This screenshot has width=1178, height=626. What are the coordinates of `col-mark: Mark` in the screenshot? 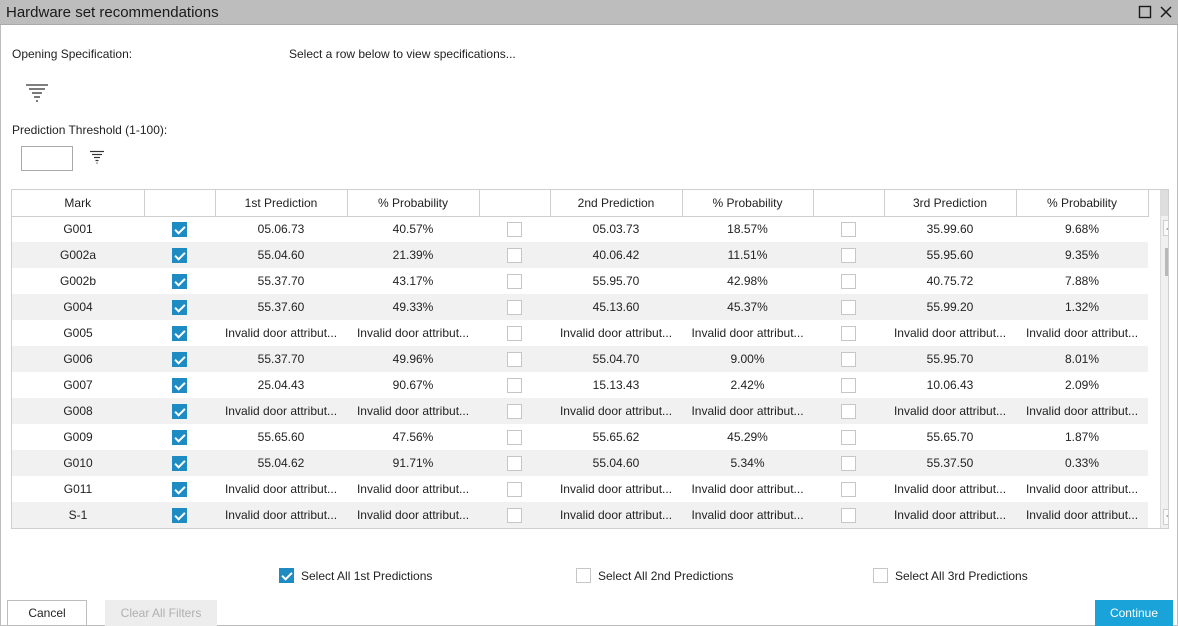 It's located at (78, 203).